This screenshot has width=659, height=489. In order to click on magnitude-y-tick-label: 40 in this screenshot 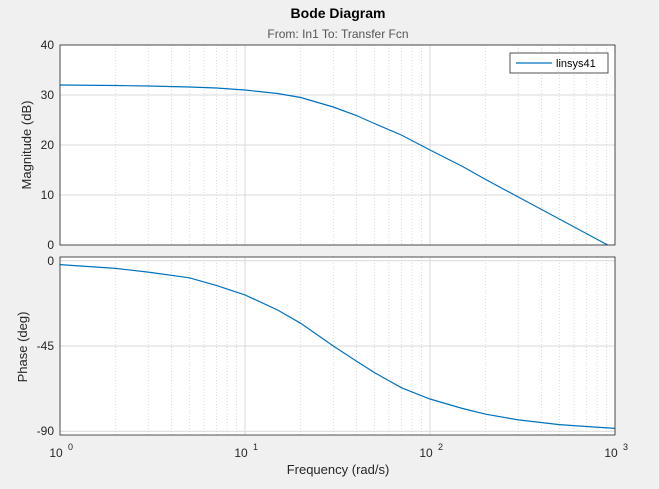, I will do `click(48, 45)`.